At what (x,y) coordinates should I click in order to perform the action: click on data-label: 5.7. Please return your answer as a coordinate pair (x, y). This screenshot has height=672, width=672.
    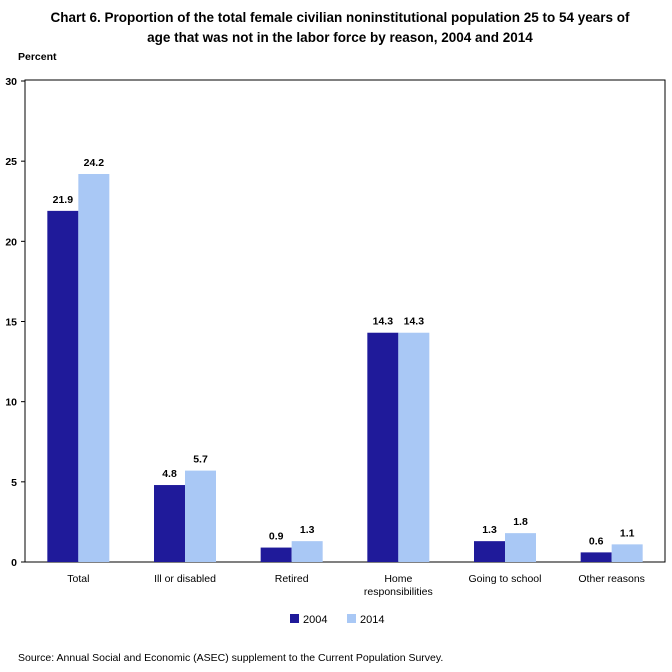
    Looking at the image, I should click on (200, 460).